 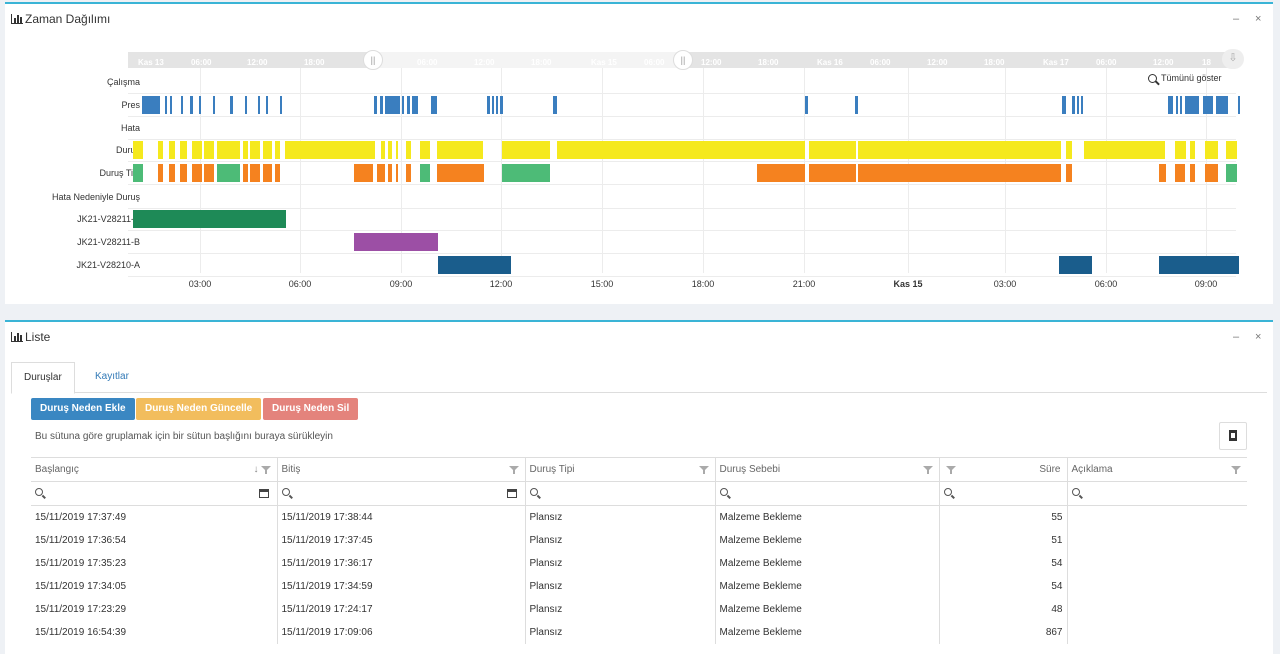 I want to click on navigator-left-handle: ||, so click(x=373, y=60).